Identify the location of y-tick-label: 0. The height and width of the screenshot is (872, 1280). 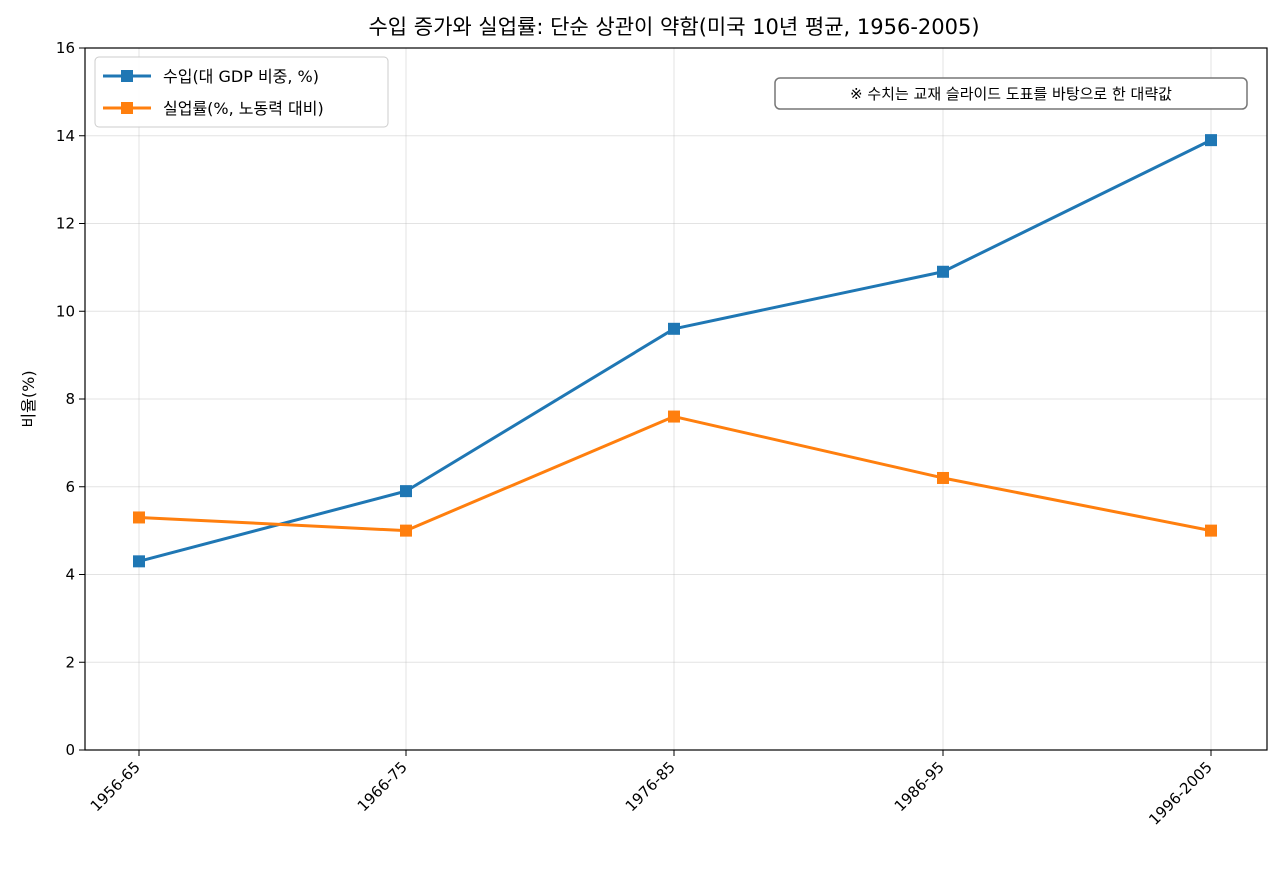
(70, 750).